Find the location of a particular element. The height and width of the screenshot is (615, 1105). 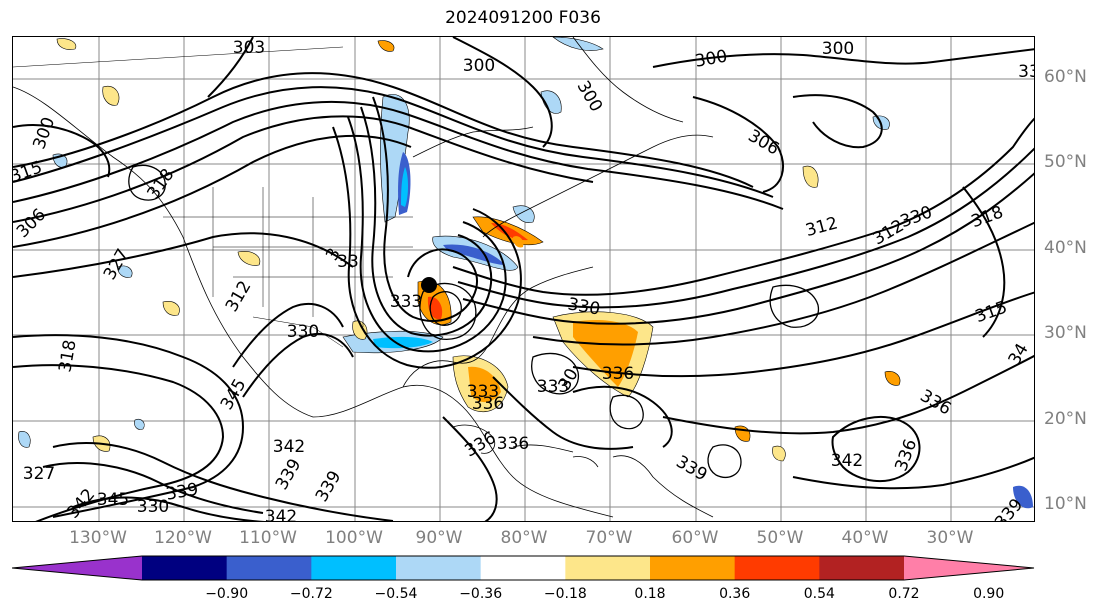

longitude-label: 90°W is located at coordinates (439, 538).